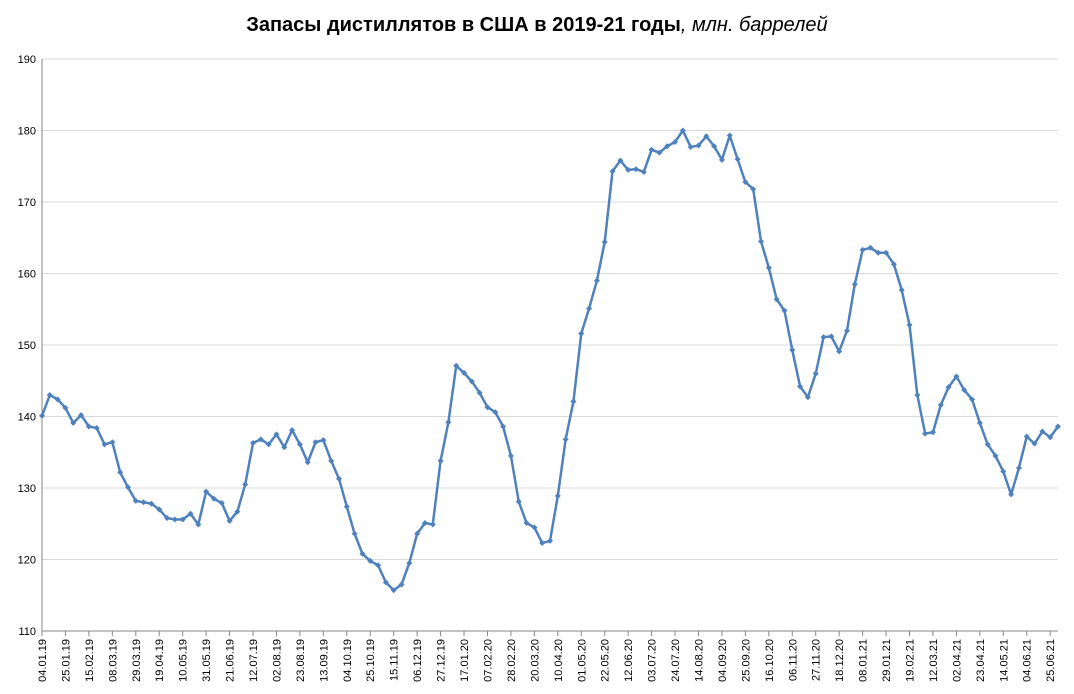 The height and width of the screenshot is (694, 1074). What do you see at coordinates (27, 418) in the screenshot?
I see `y-tick-label: 140` at bounding box center [27, 418].